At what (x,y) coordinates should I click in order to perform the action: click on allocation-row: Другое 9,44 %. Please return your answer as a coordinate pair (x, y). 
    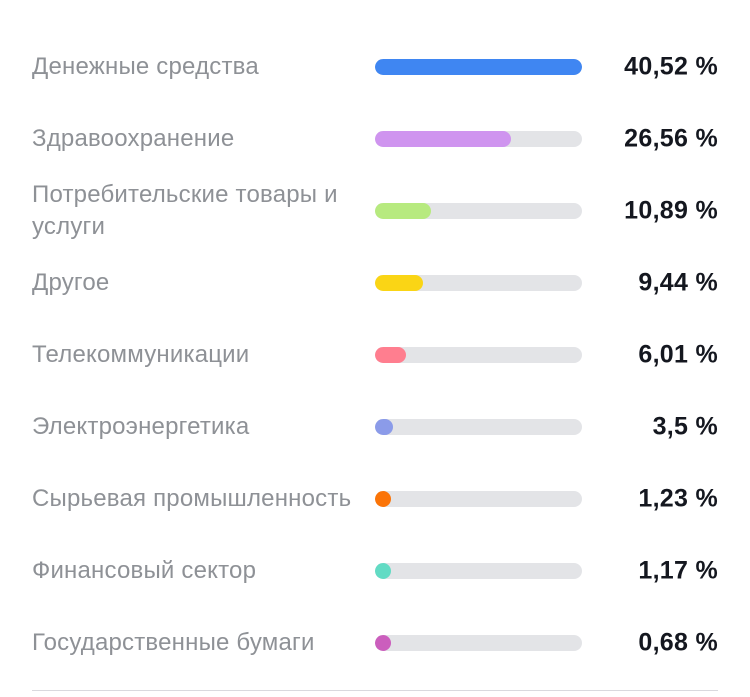
    Looking at the image, I should click on (375, 283).